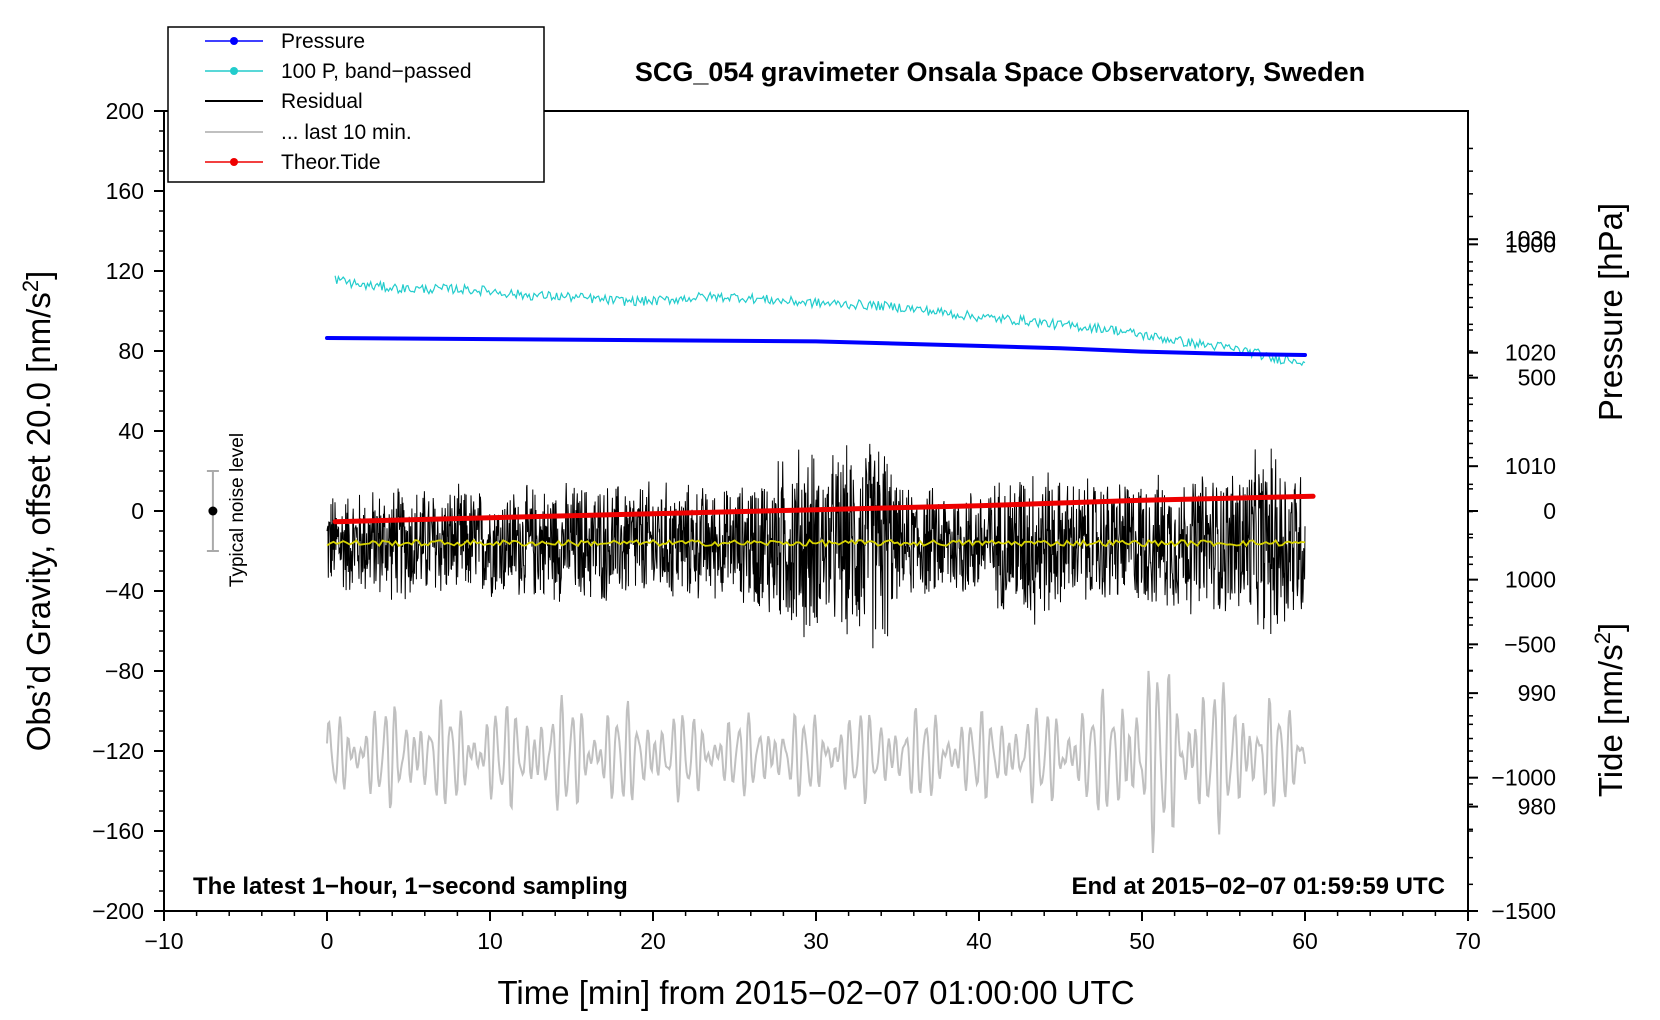 This screenshot has height=1020, width=1660. I want to click on tide-tick-label: −500, so click(1530, 644).